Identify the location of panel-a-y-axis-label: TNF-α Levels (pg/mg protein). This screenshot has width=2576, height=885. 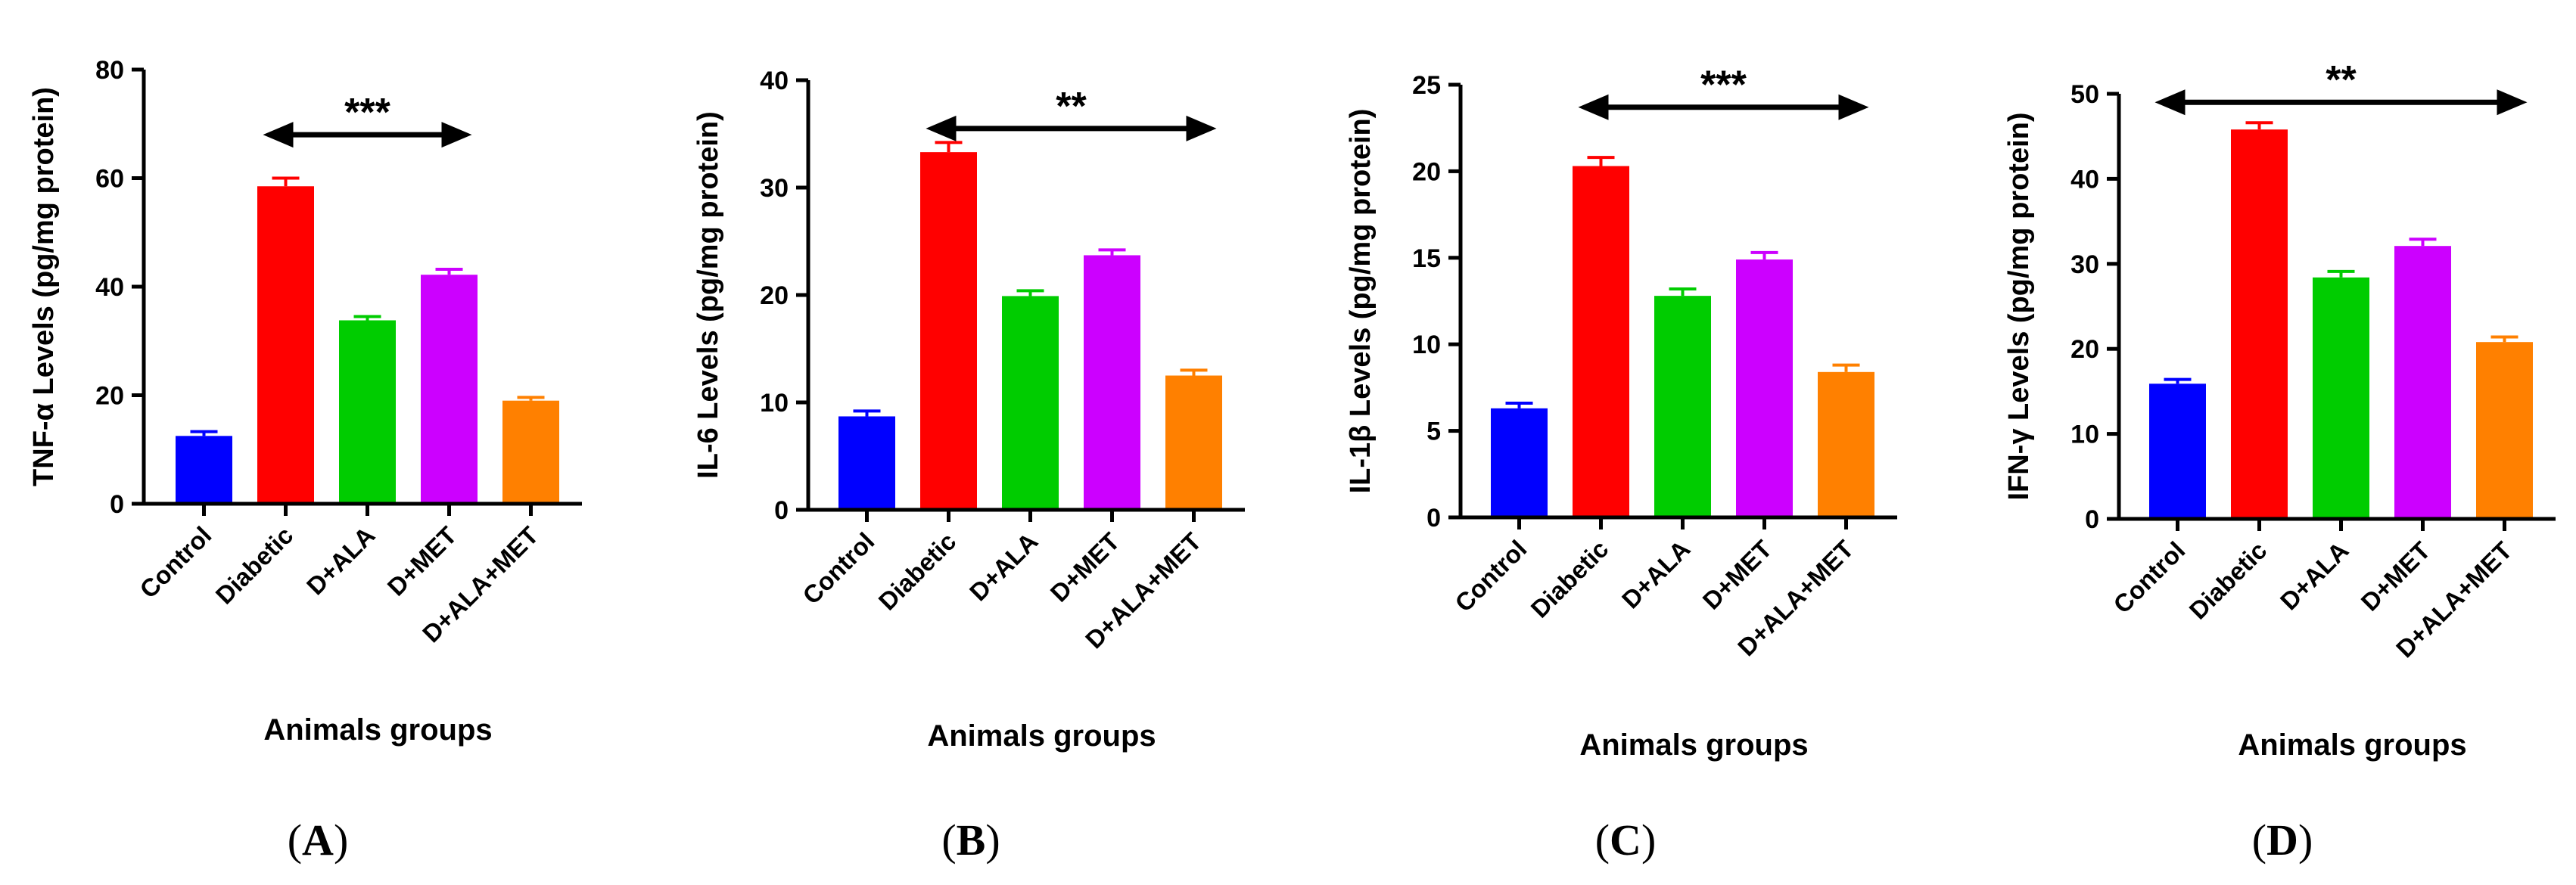
(44, 286).